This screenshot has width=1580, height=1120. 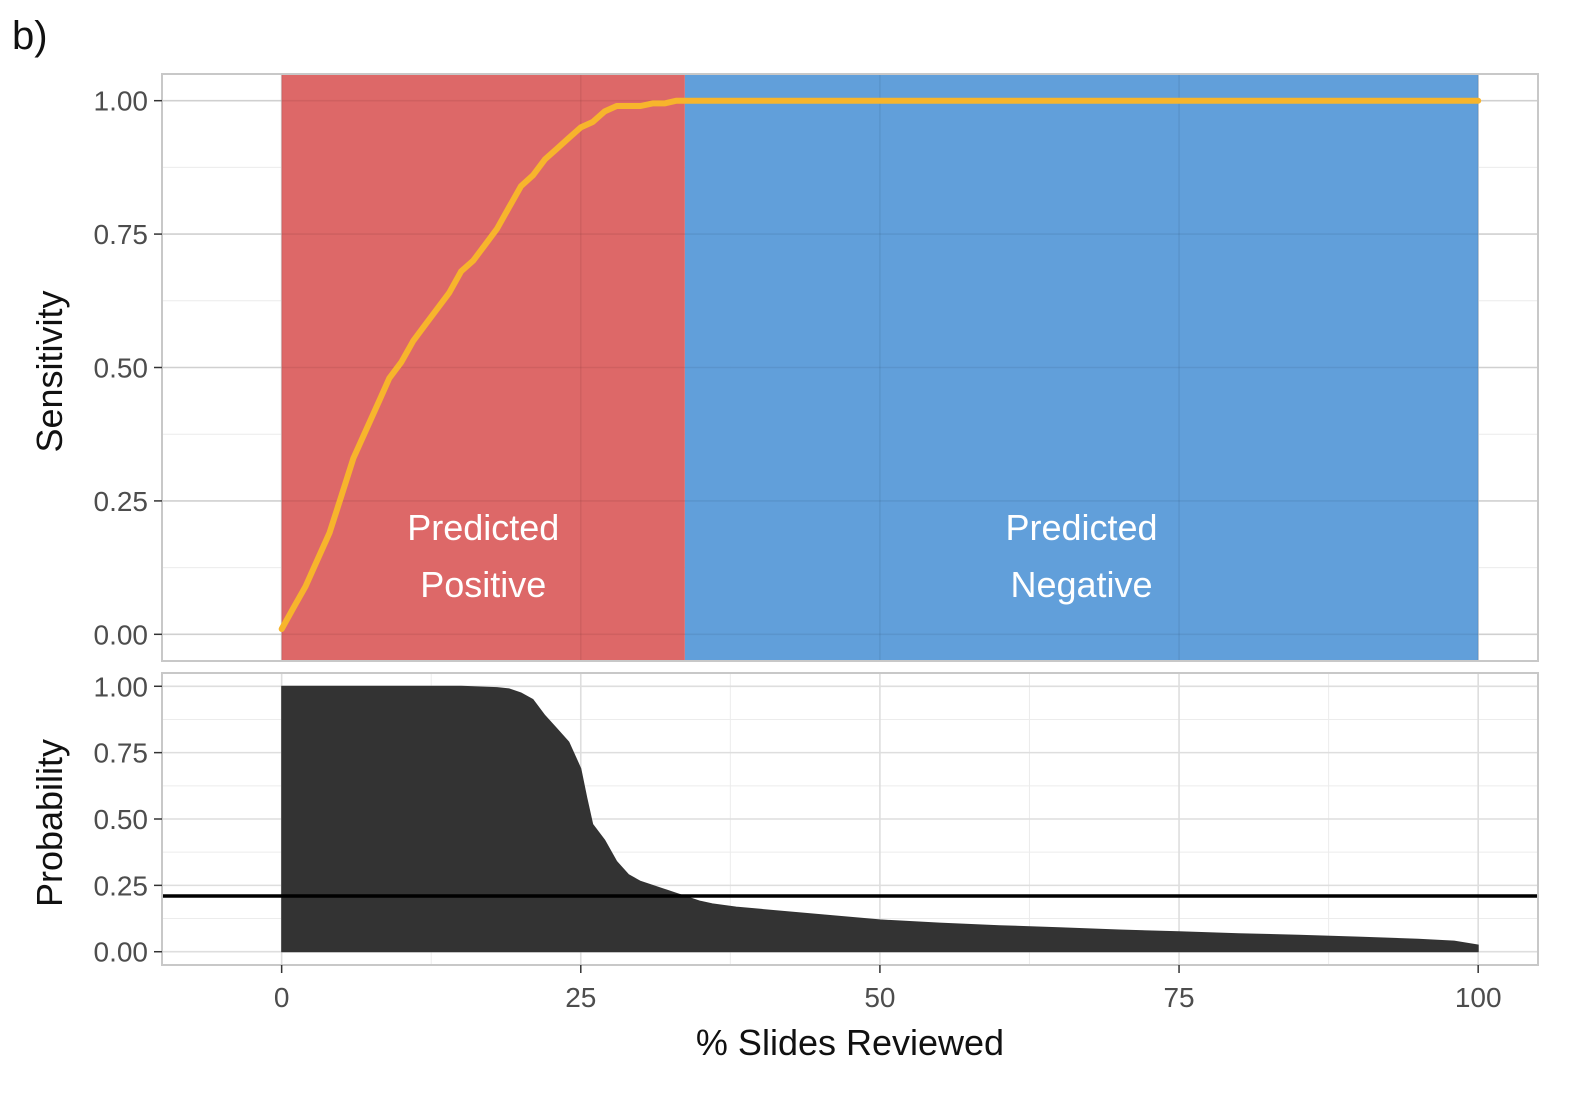 What do you see at coordinates (850, 1042) in the screenshot?
I see `x-axis-title: % Slides Reviewed` at bounding box center [850, 1042].